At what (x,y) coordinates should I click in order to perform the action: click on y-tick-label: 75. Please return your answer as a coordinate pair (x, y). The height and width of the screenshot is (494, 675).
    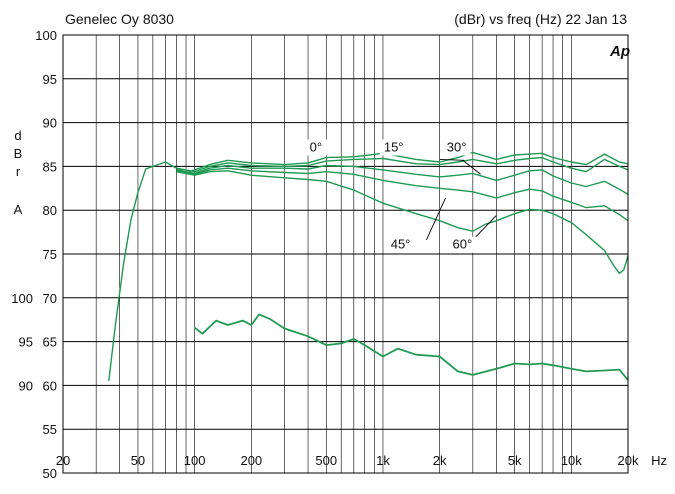
    Looking at the image, I should click on (50, 254).